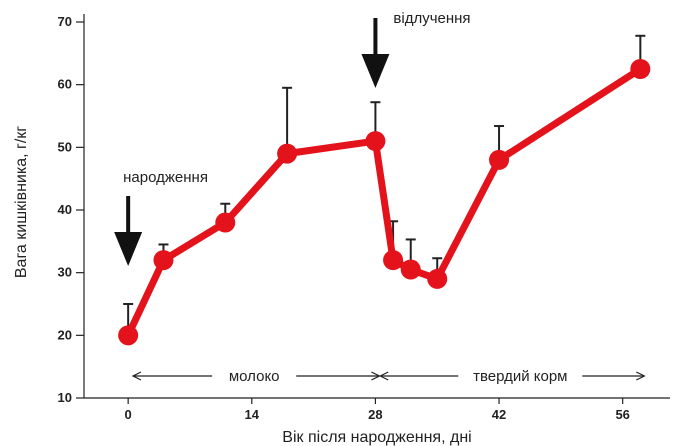 Image resolution: width=673 pixels, height=446 pixels. What do you see at coordinates (252, 414) in the screenshot?
I see `x-tick-label: 14` at bounding box center [252, 414].